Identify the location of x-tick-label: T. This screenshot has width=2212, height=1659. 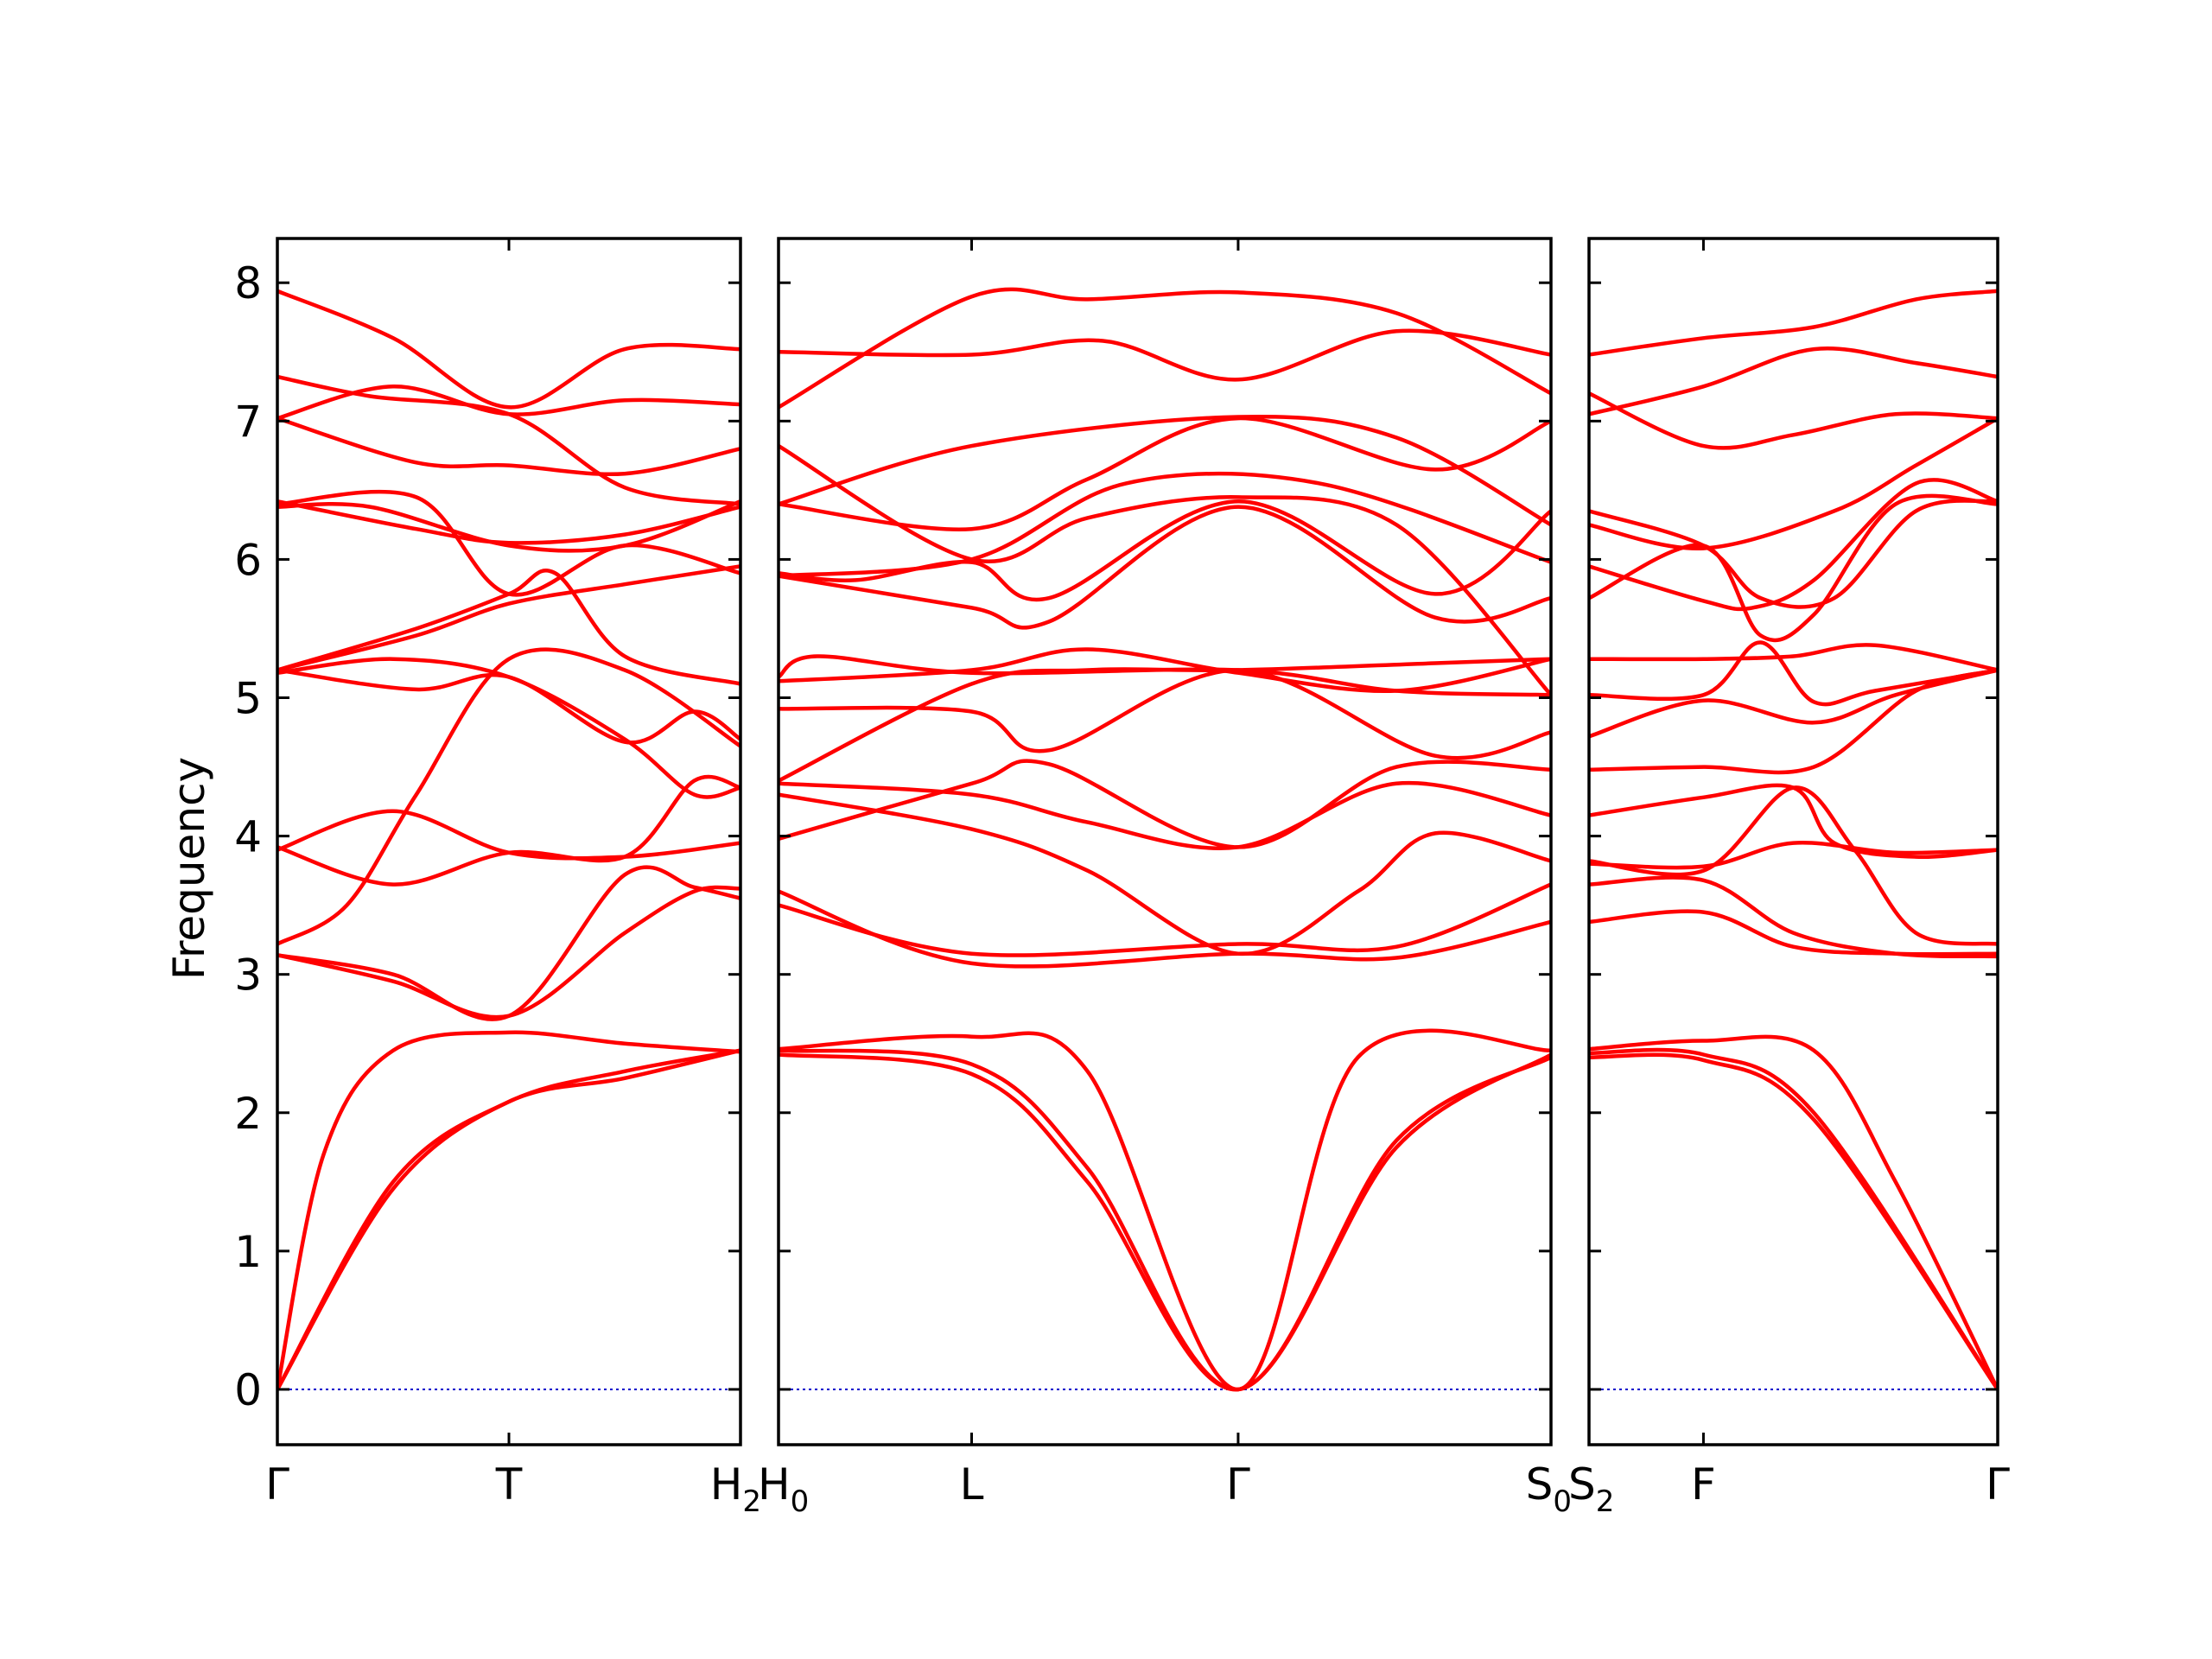
(509, 1484).